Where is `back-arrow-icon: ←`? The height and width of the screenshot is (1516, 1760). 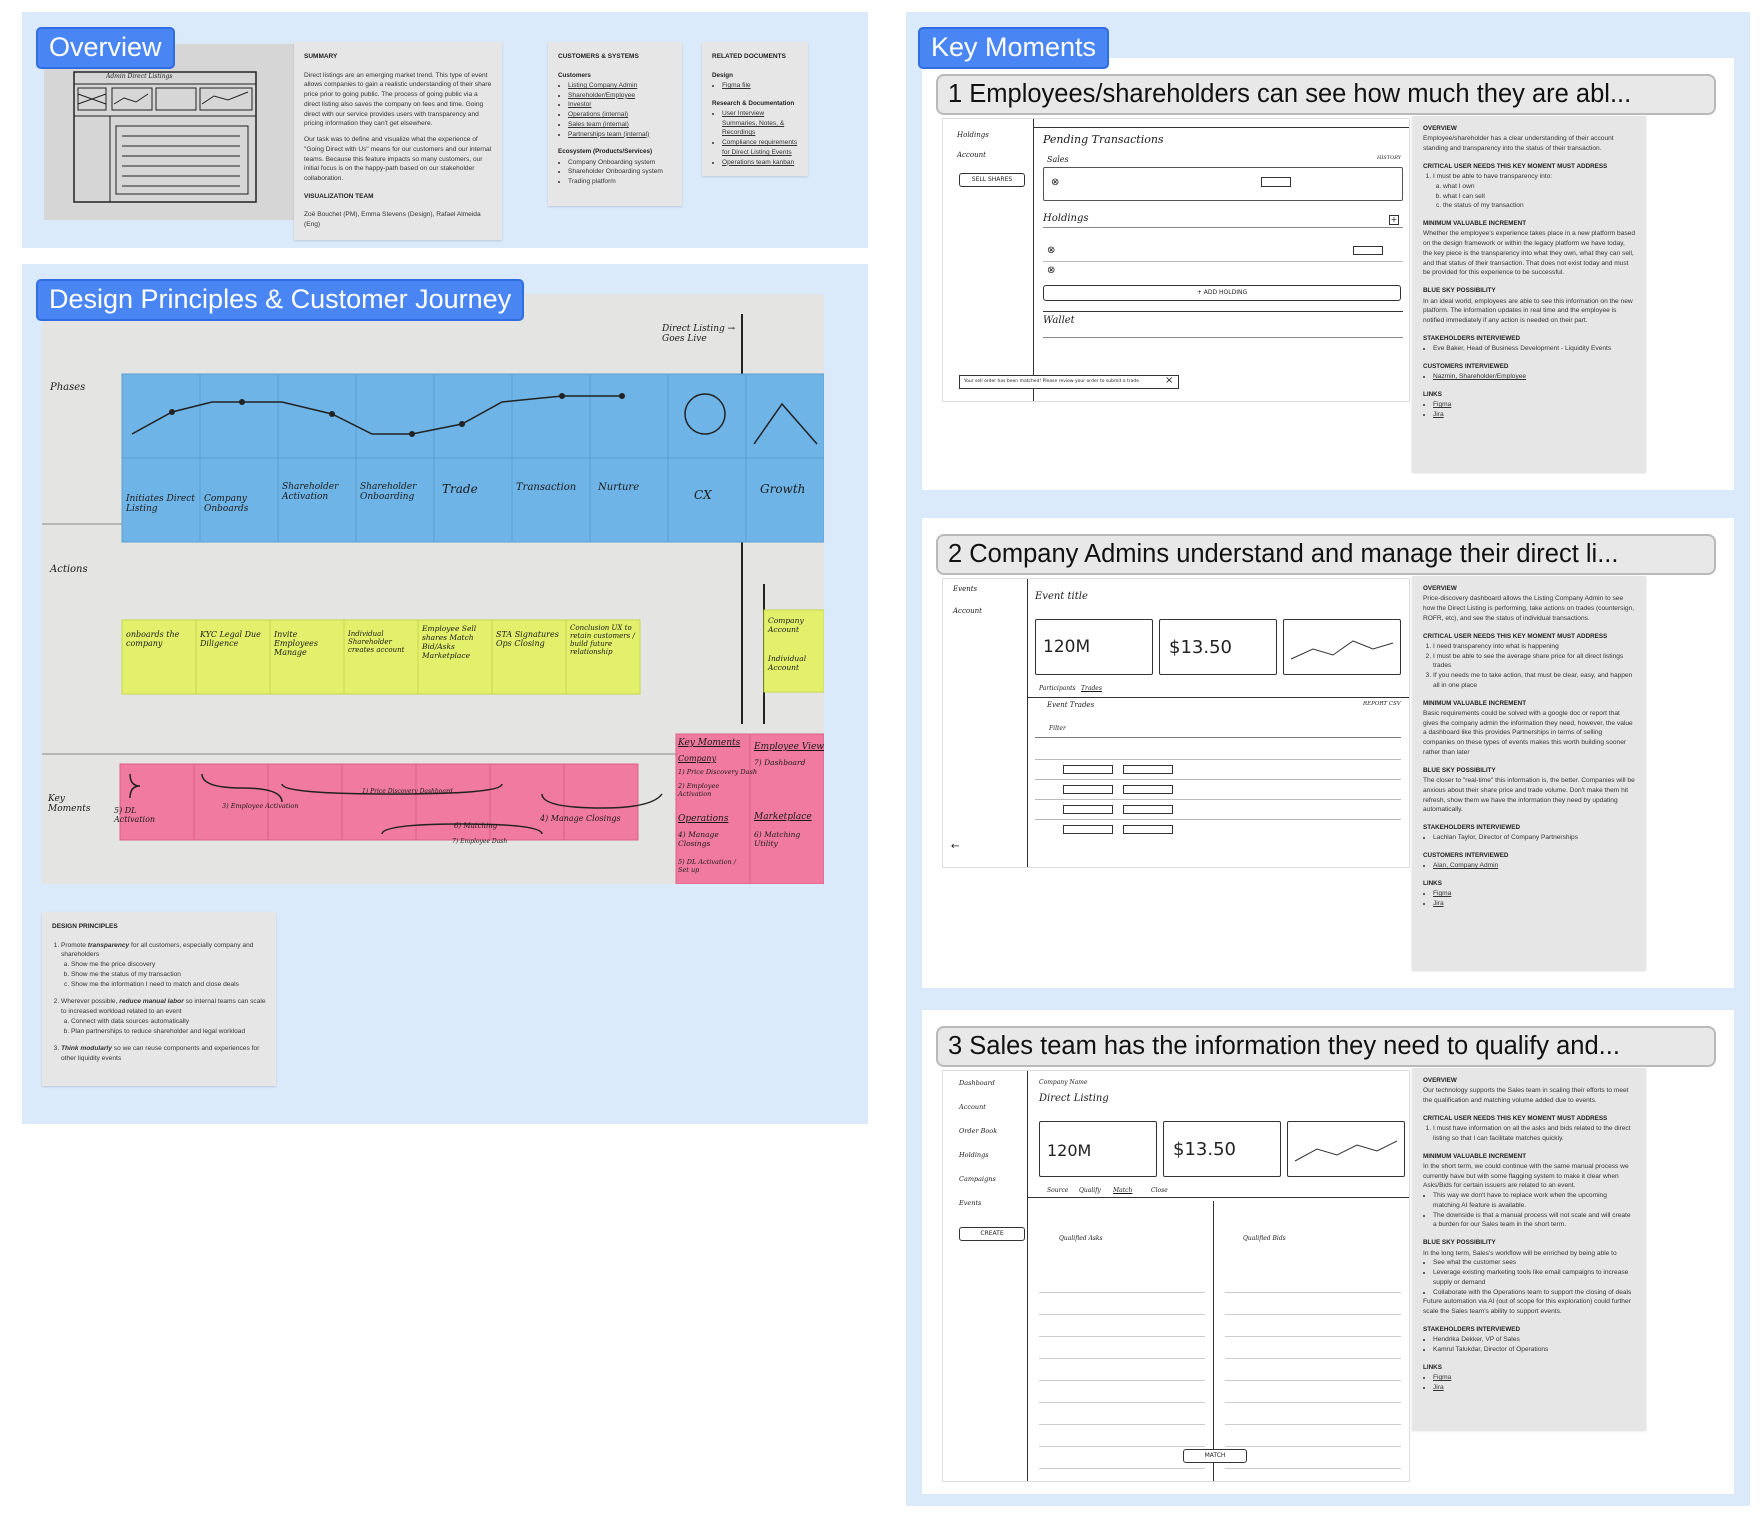 back-arrow-icon: ← is located at coordinates (955, 846).